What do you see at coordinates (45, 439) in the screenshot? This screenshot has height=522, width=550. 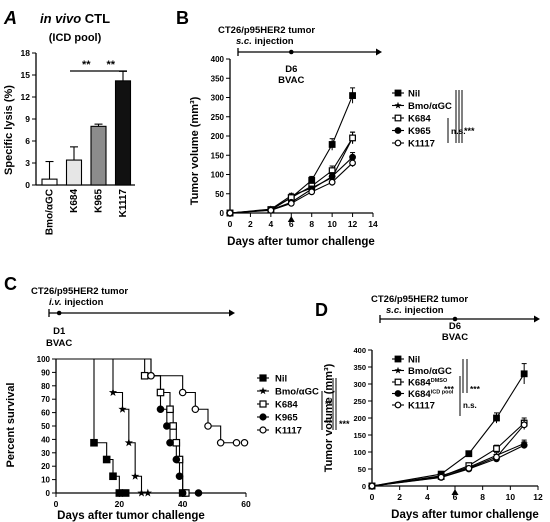 I see `panel-c-ytick-label: 40` at bounding box center [45, 439].